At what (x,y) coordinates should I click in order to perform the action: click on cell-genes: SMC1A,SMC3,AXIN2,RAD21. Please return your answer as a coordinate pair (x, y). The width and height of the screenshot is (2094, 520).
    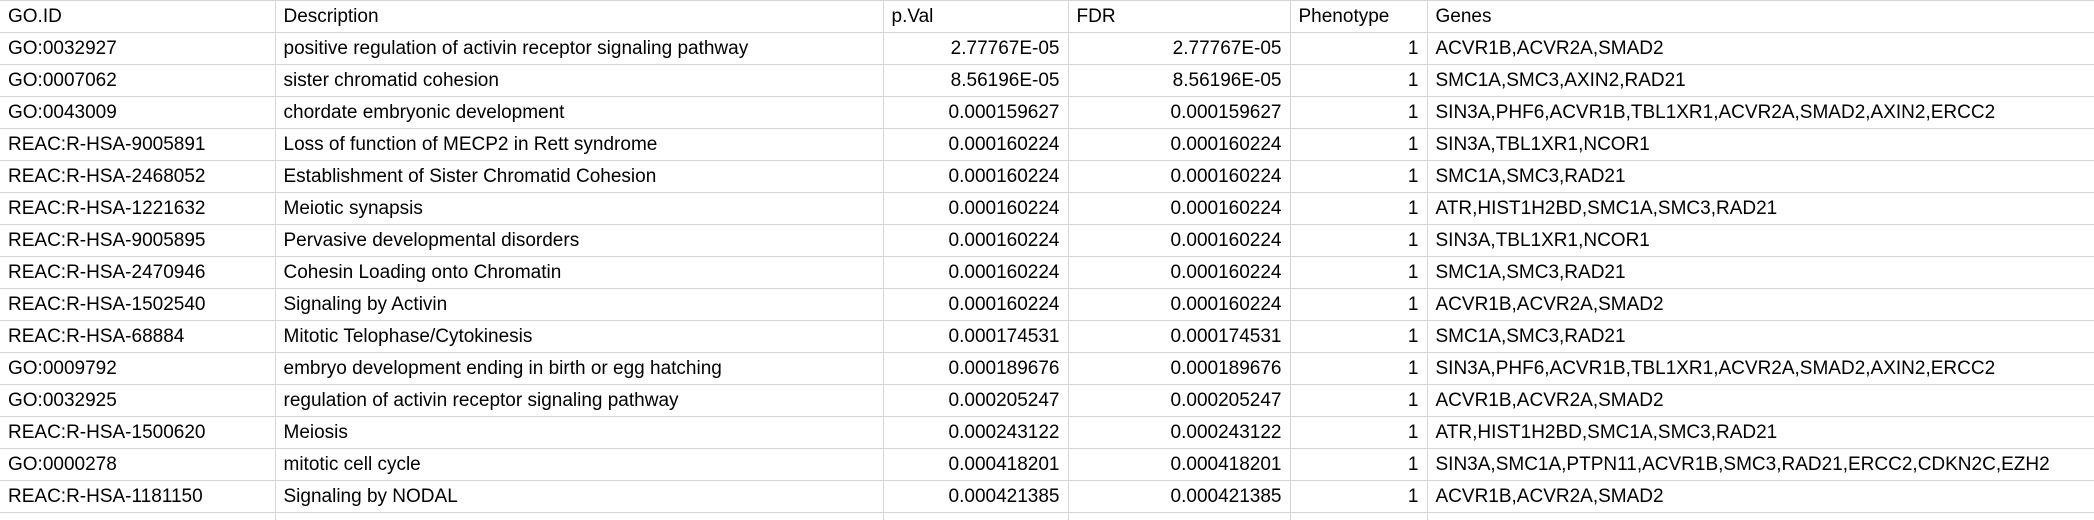
    Looking at the image, I should click on (1760, 80).